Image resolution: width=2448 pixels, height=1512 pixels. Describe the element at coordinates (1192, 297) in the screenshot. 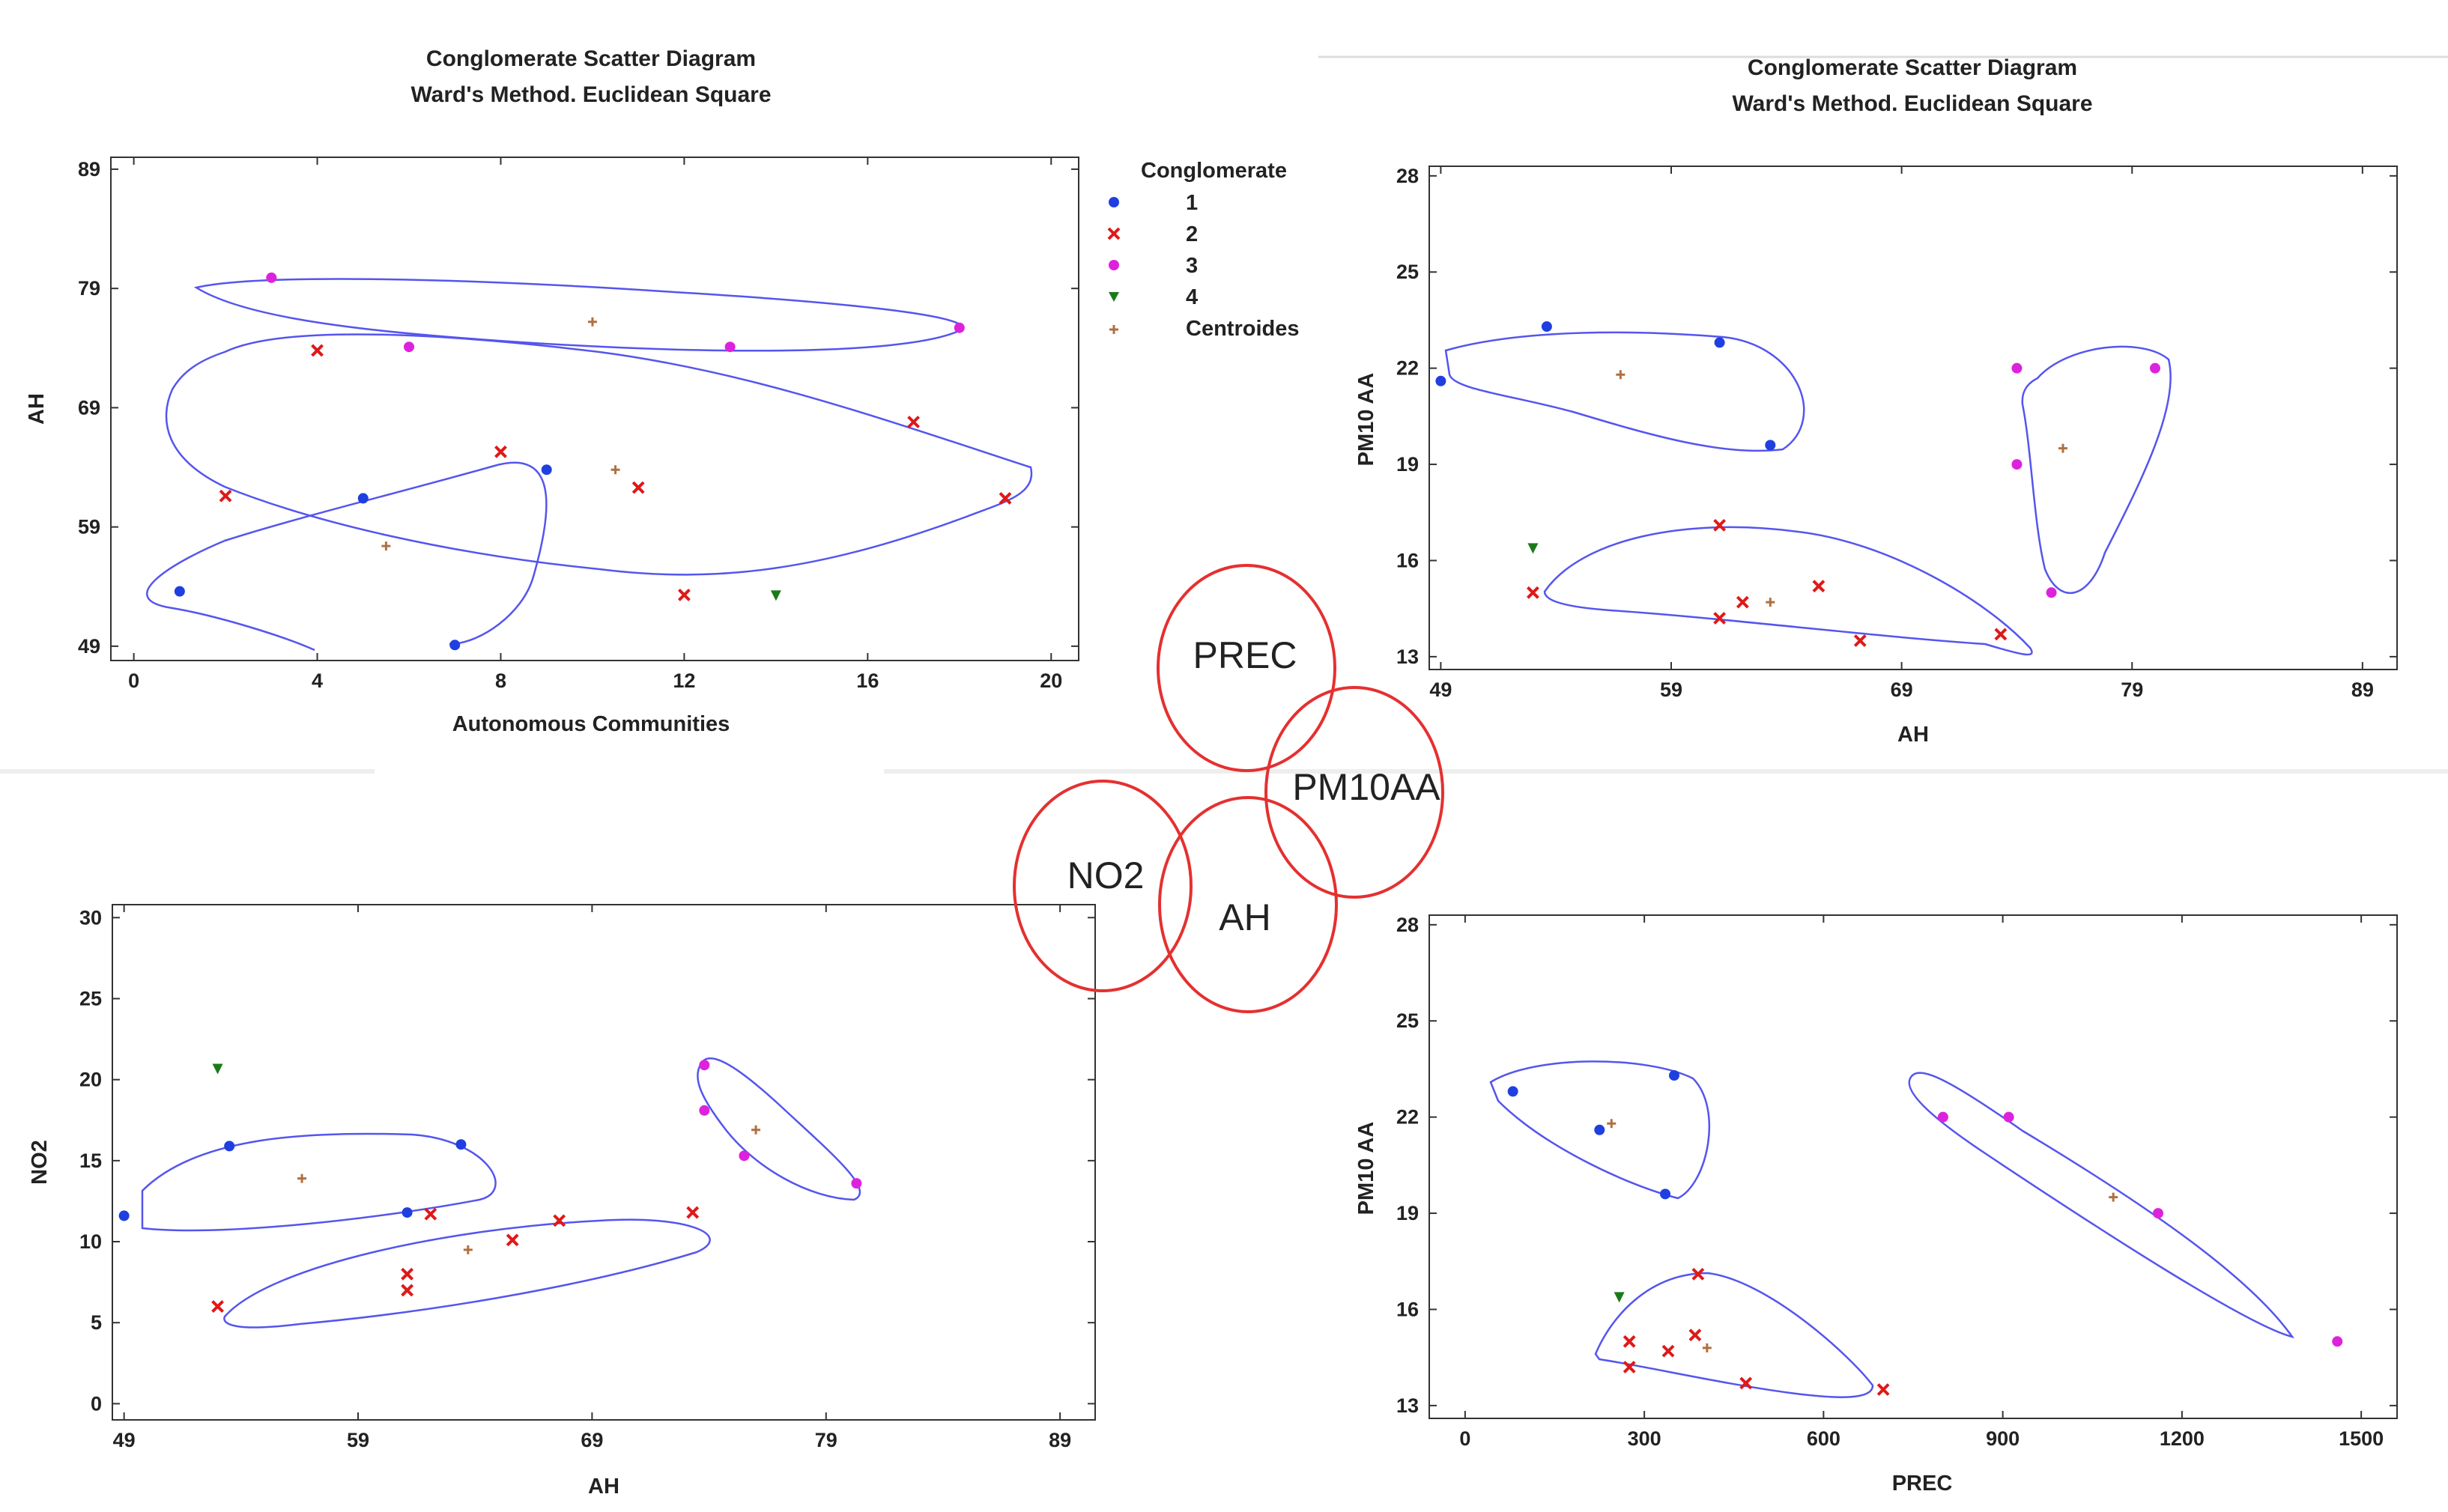

I see `legend-entry-4: 4` at that location.